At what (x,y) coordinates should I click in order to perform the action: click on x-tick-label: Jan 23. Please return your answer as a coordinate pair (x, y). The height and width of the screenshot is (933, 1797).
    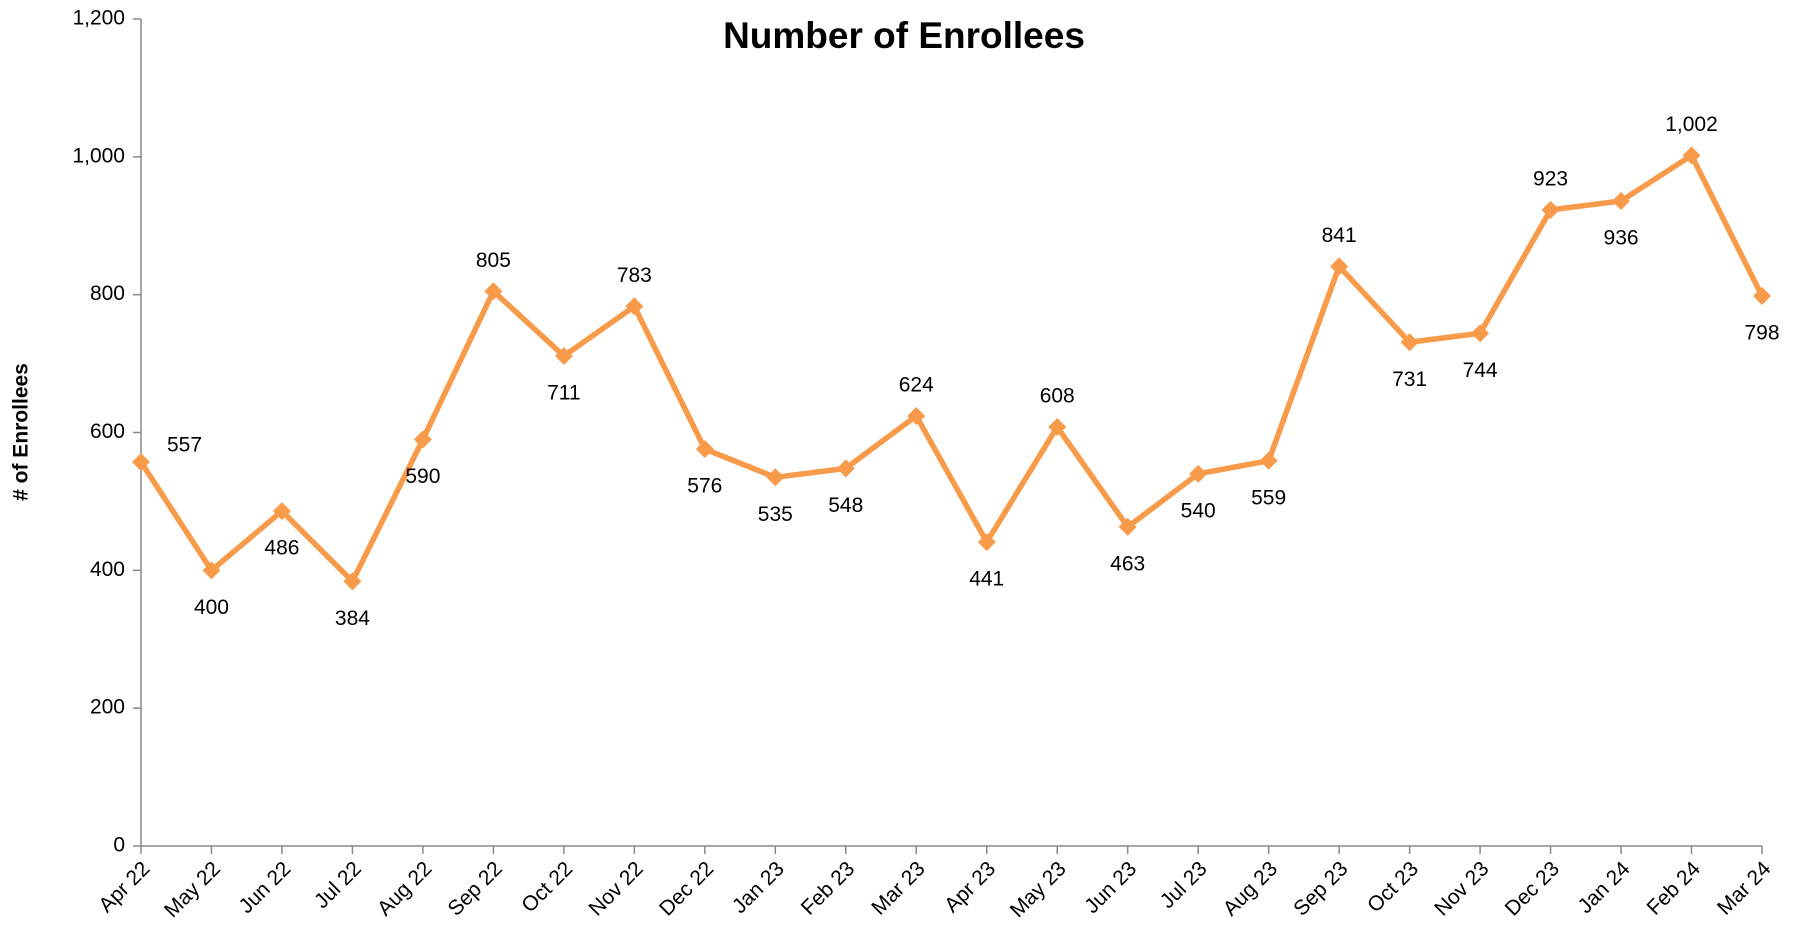
    Looking at the image, I should click on (758, 887).